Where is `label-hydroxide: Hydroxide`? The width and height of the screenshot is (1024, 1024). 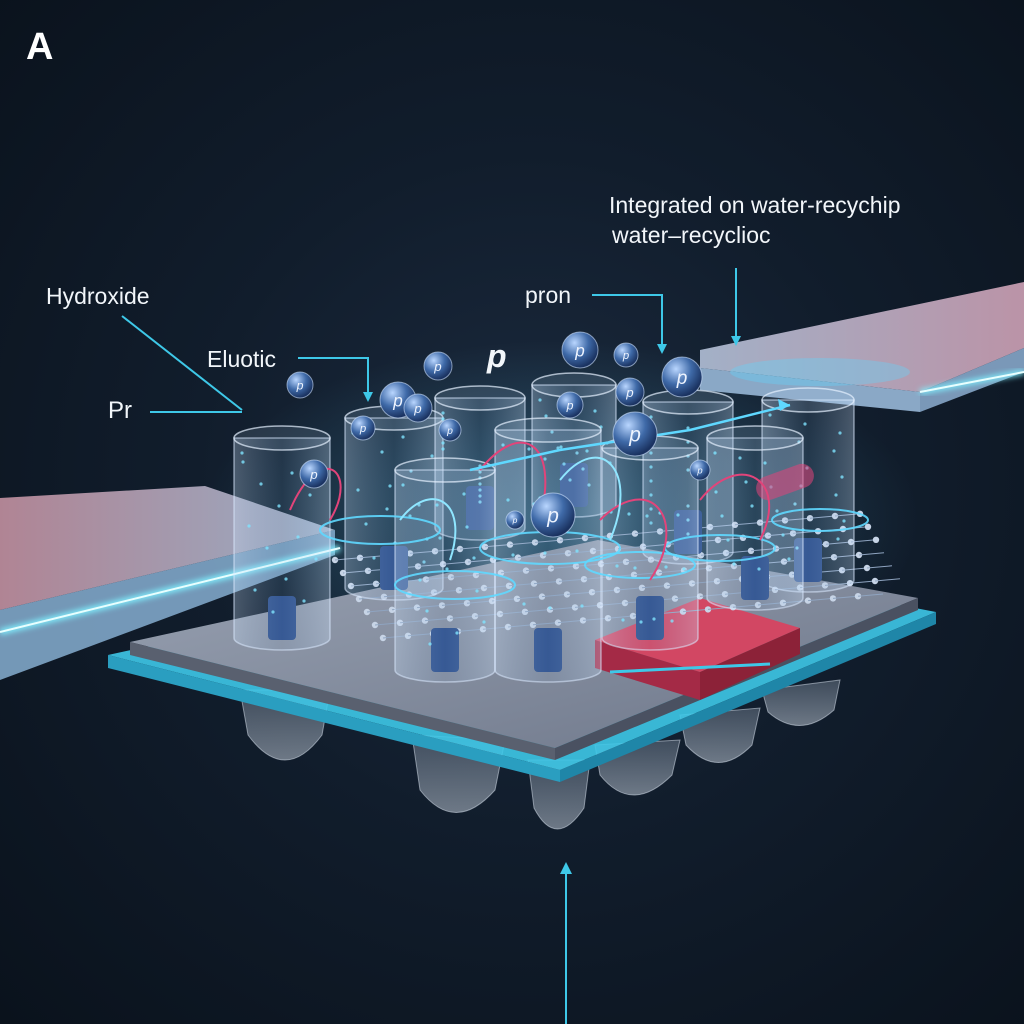 label-hydroxide: Hydroxide is located at coordinates (98, 296).